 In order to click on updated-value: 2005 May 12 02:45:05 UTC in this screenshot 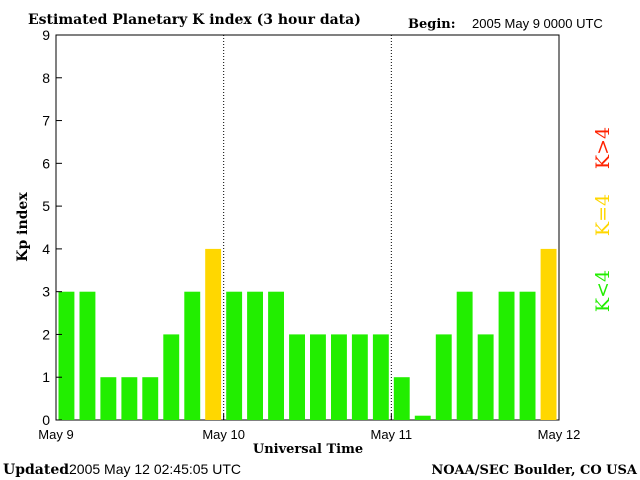, I will do `click(155, 469)`.